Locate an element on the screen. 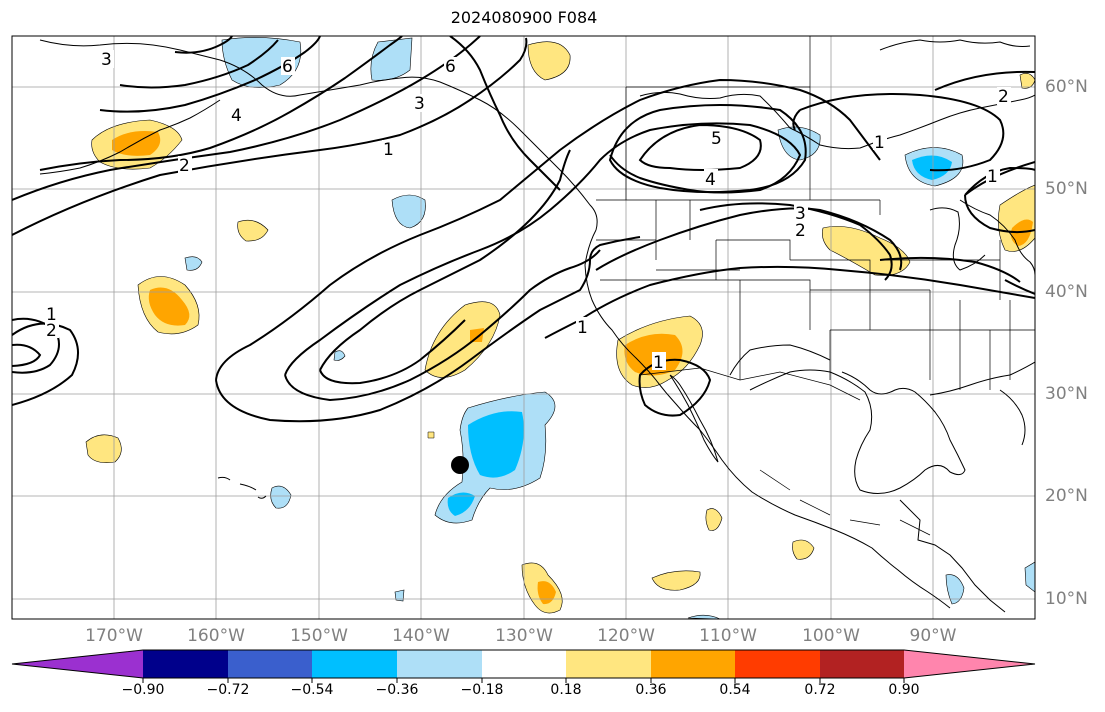 The image size is (1105, 712). lat-label: 20°N is located at coordinates (1066, 496).